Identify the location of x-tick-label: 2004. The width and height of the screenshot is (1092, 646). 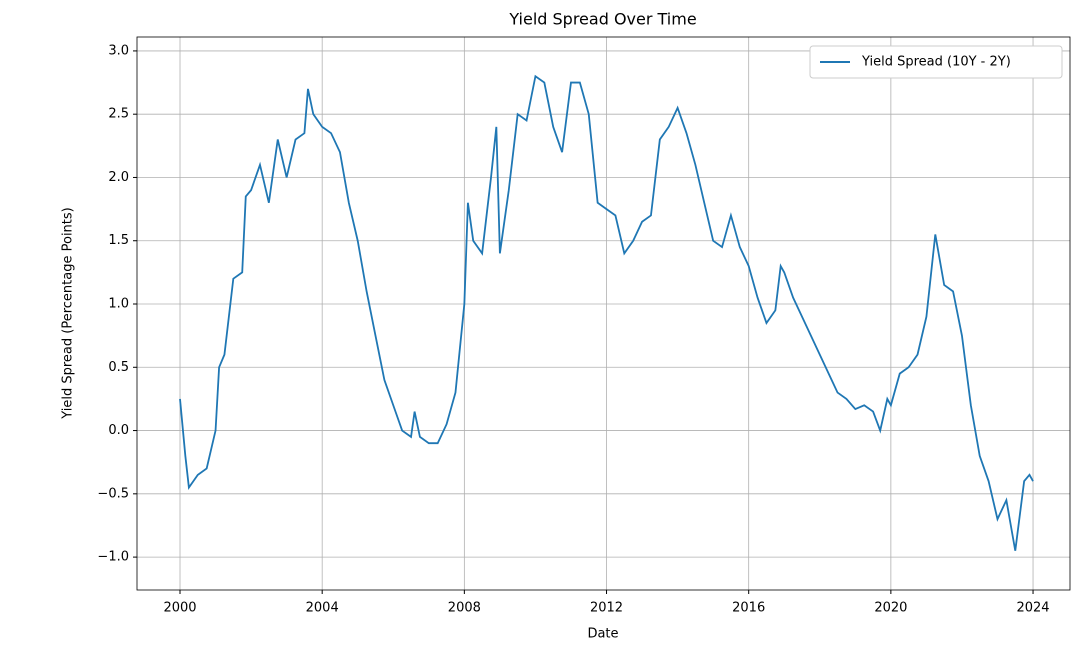
(322, 608).